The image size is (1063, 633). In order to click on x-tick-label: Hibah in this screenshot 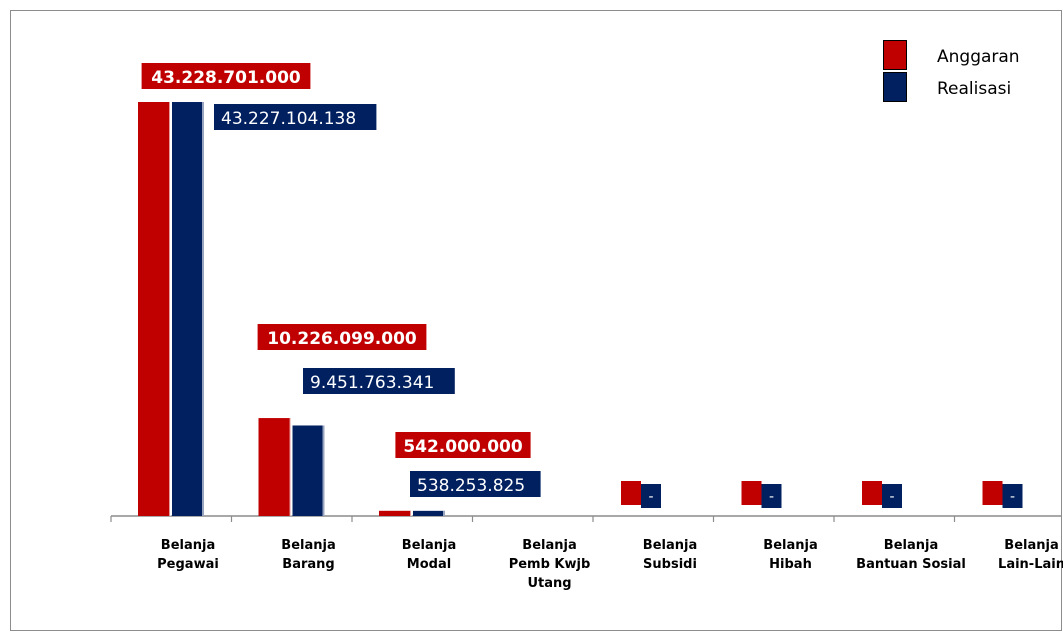, I will do `click(790, 564)`.